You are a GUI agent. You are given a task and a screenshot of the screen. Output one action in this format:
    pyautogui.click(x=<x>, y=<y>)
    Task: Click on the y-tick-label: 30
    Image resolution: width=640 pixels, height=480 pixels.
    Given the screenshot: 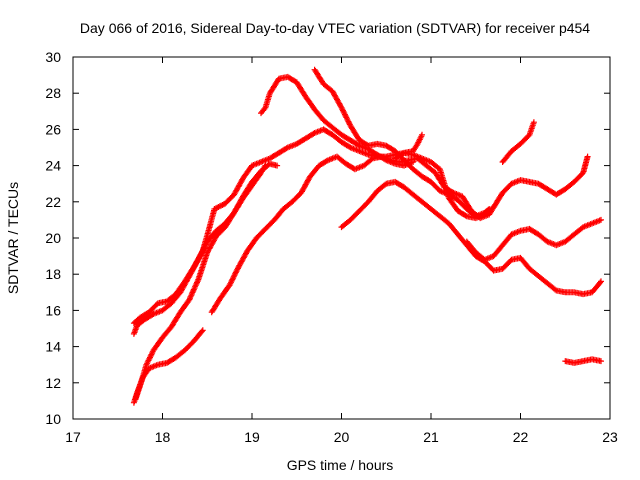 What is the action you would take?
    pyautogui.click(x=53, y=57)
    